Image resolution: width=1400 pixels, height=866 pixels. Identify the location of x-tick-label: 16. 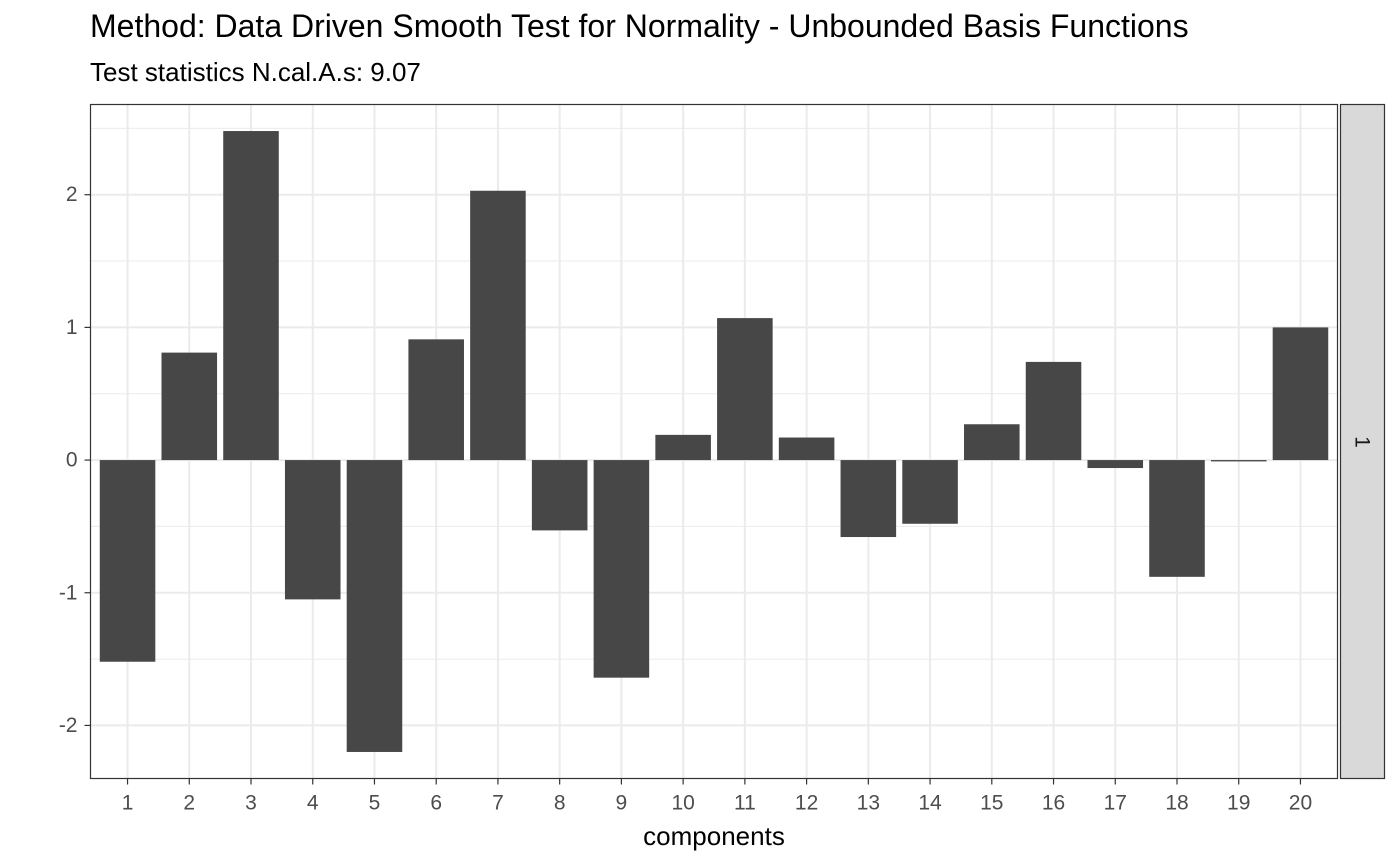
(1053, 803).